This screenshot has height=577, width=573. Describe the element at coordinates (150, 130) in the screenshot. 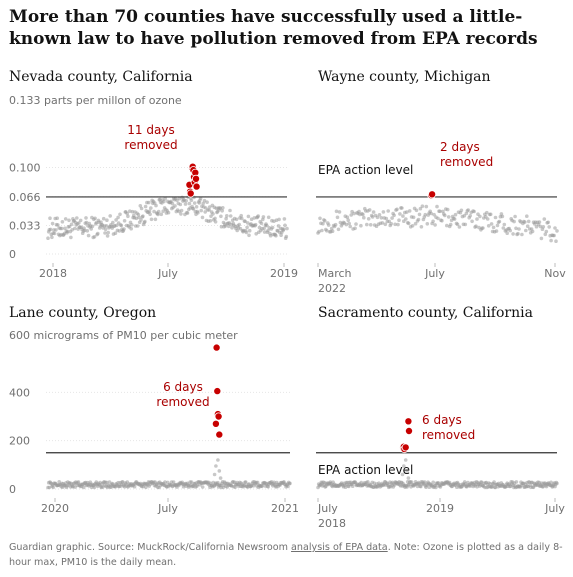

I see `removed-annotation-line1: 11 days` at that location.